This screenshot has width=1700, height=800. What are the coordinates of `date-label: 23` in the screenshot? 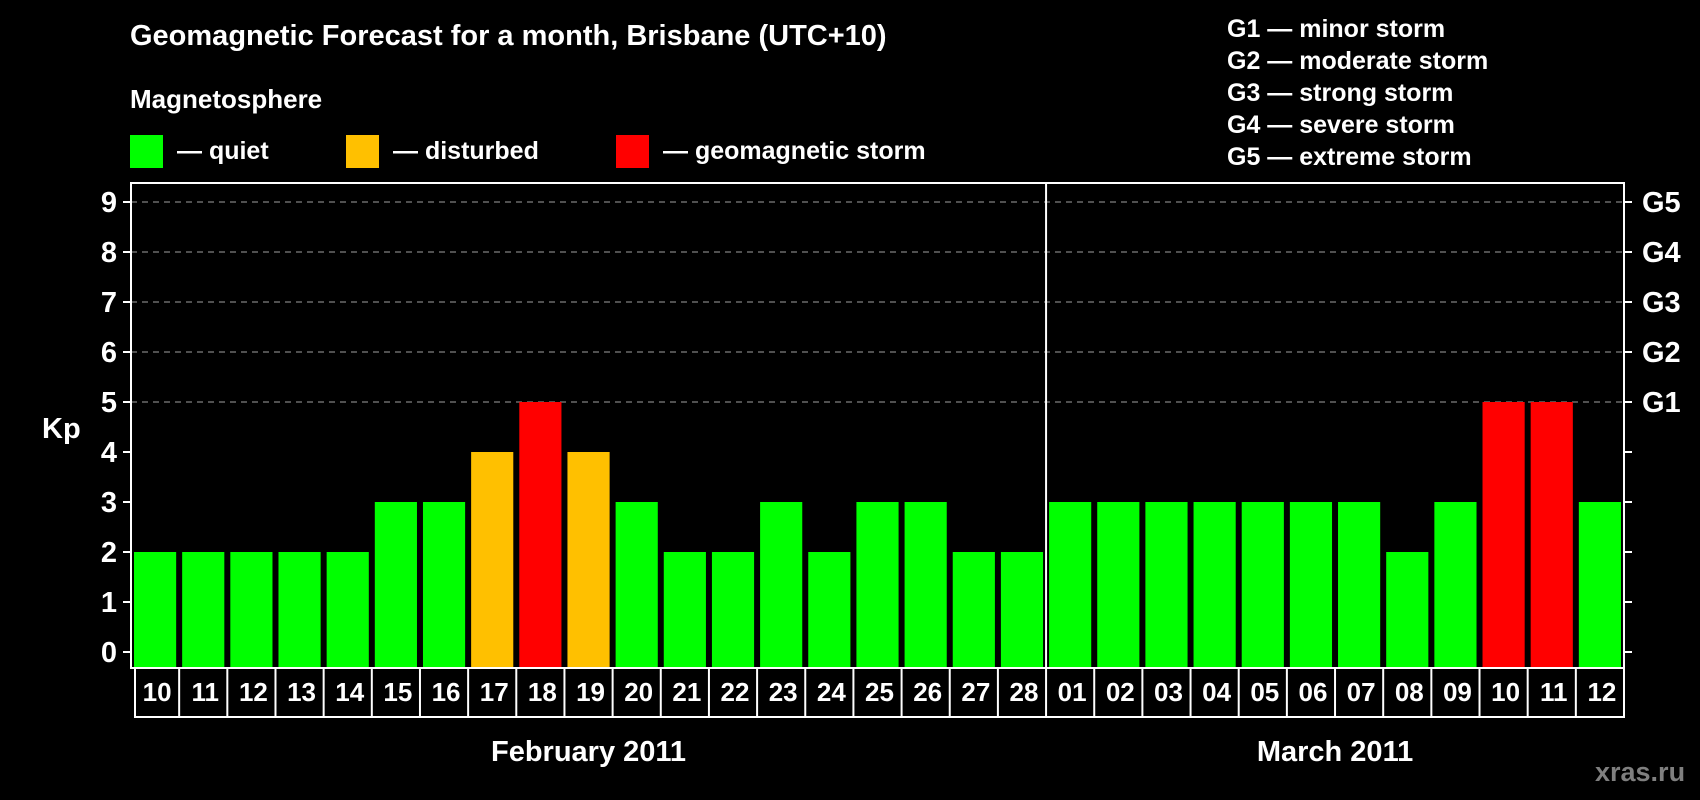 It's located at (783, 692).